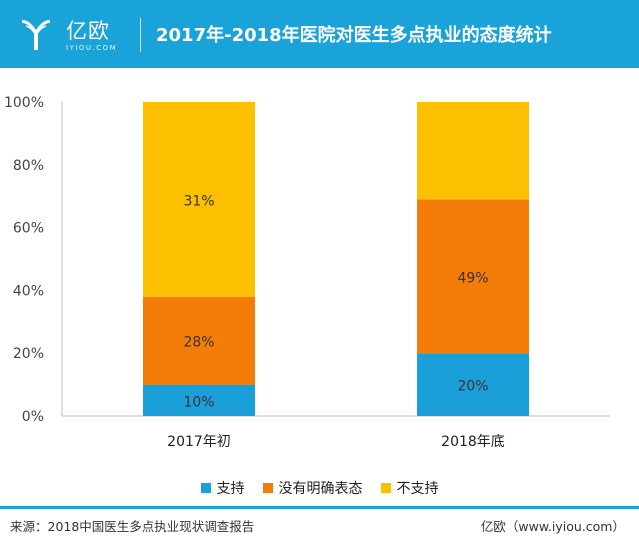 This screenshot has height=539, width=639. Describe the element at coordinates (552, 526) in the screenshot. I see `copyright-note: 亿欧（www.iyiou.com）` at that location.